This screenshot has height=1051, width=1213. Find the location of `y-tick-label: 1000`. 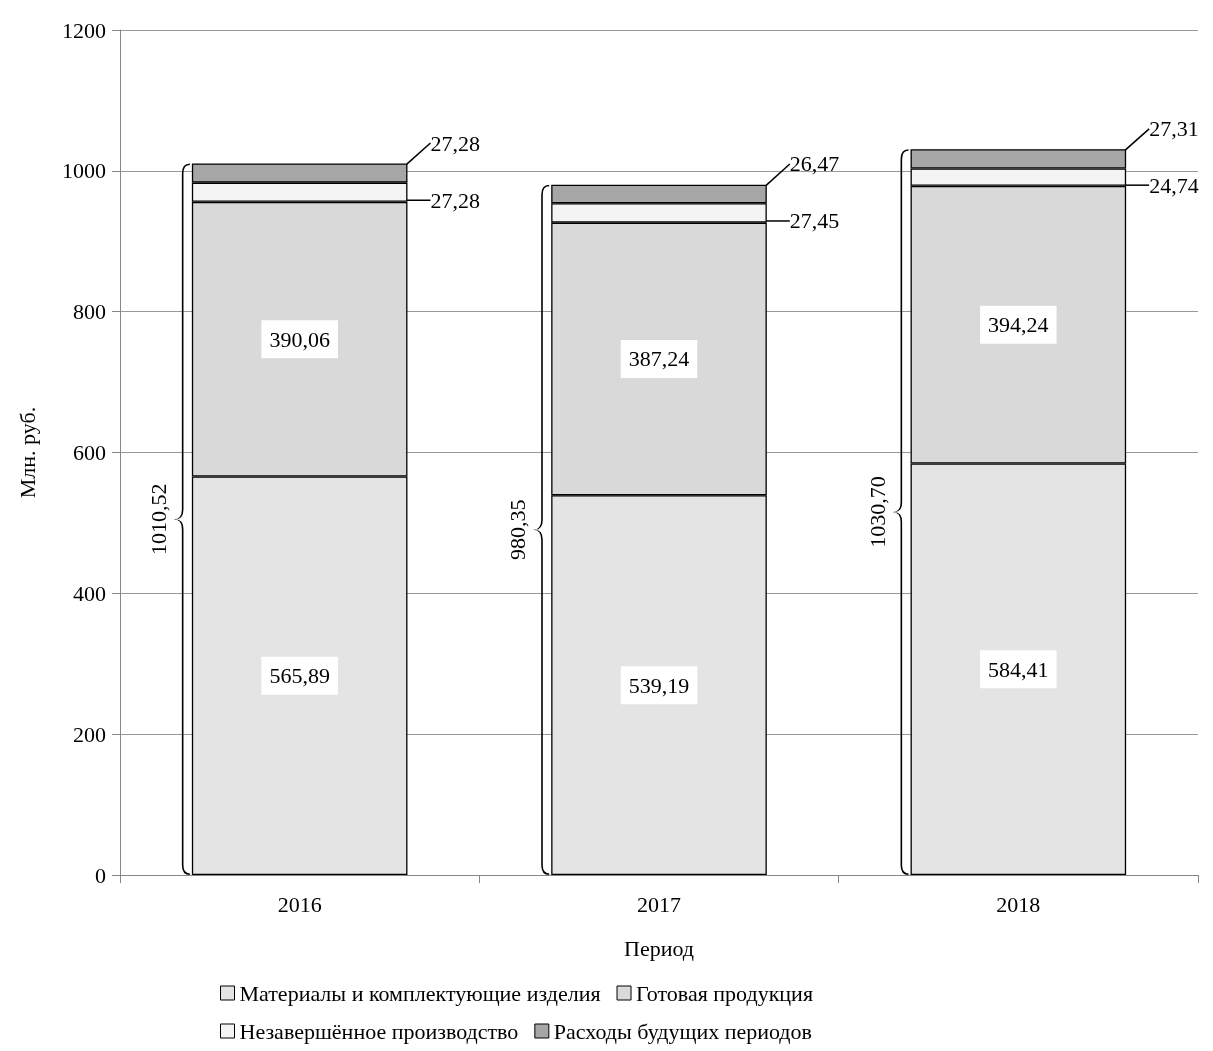

y-tick-label: 1000 is located at coordinates (84, 171).